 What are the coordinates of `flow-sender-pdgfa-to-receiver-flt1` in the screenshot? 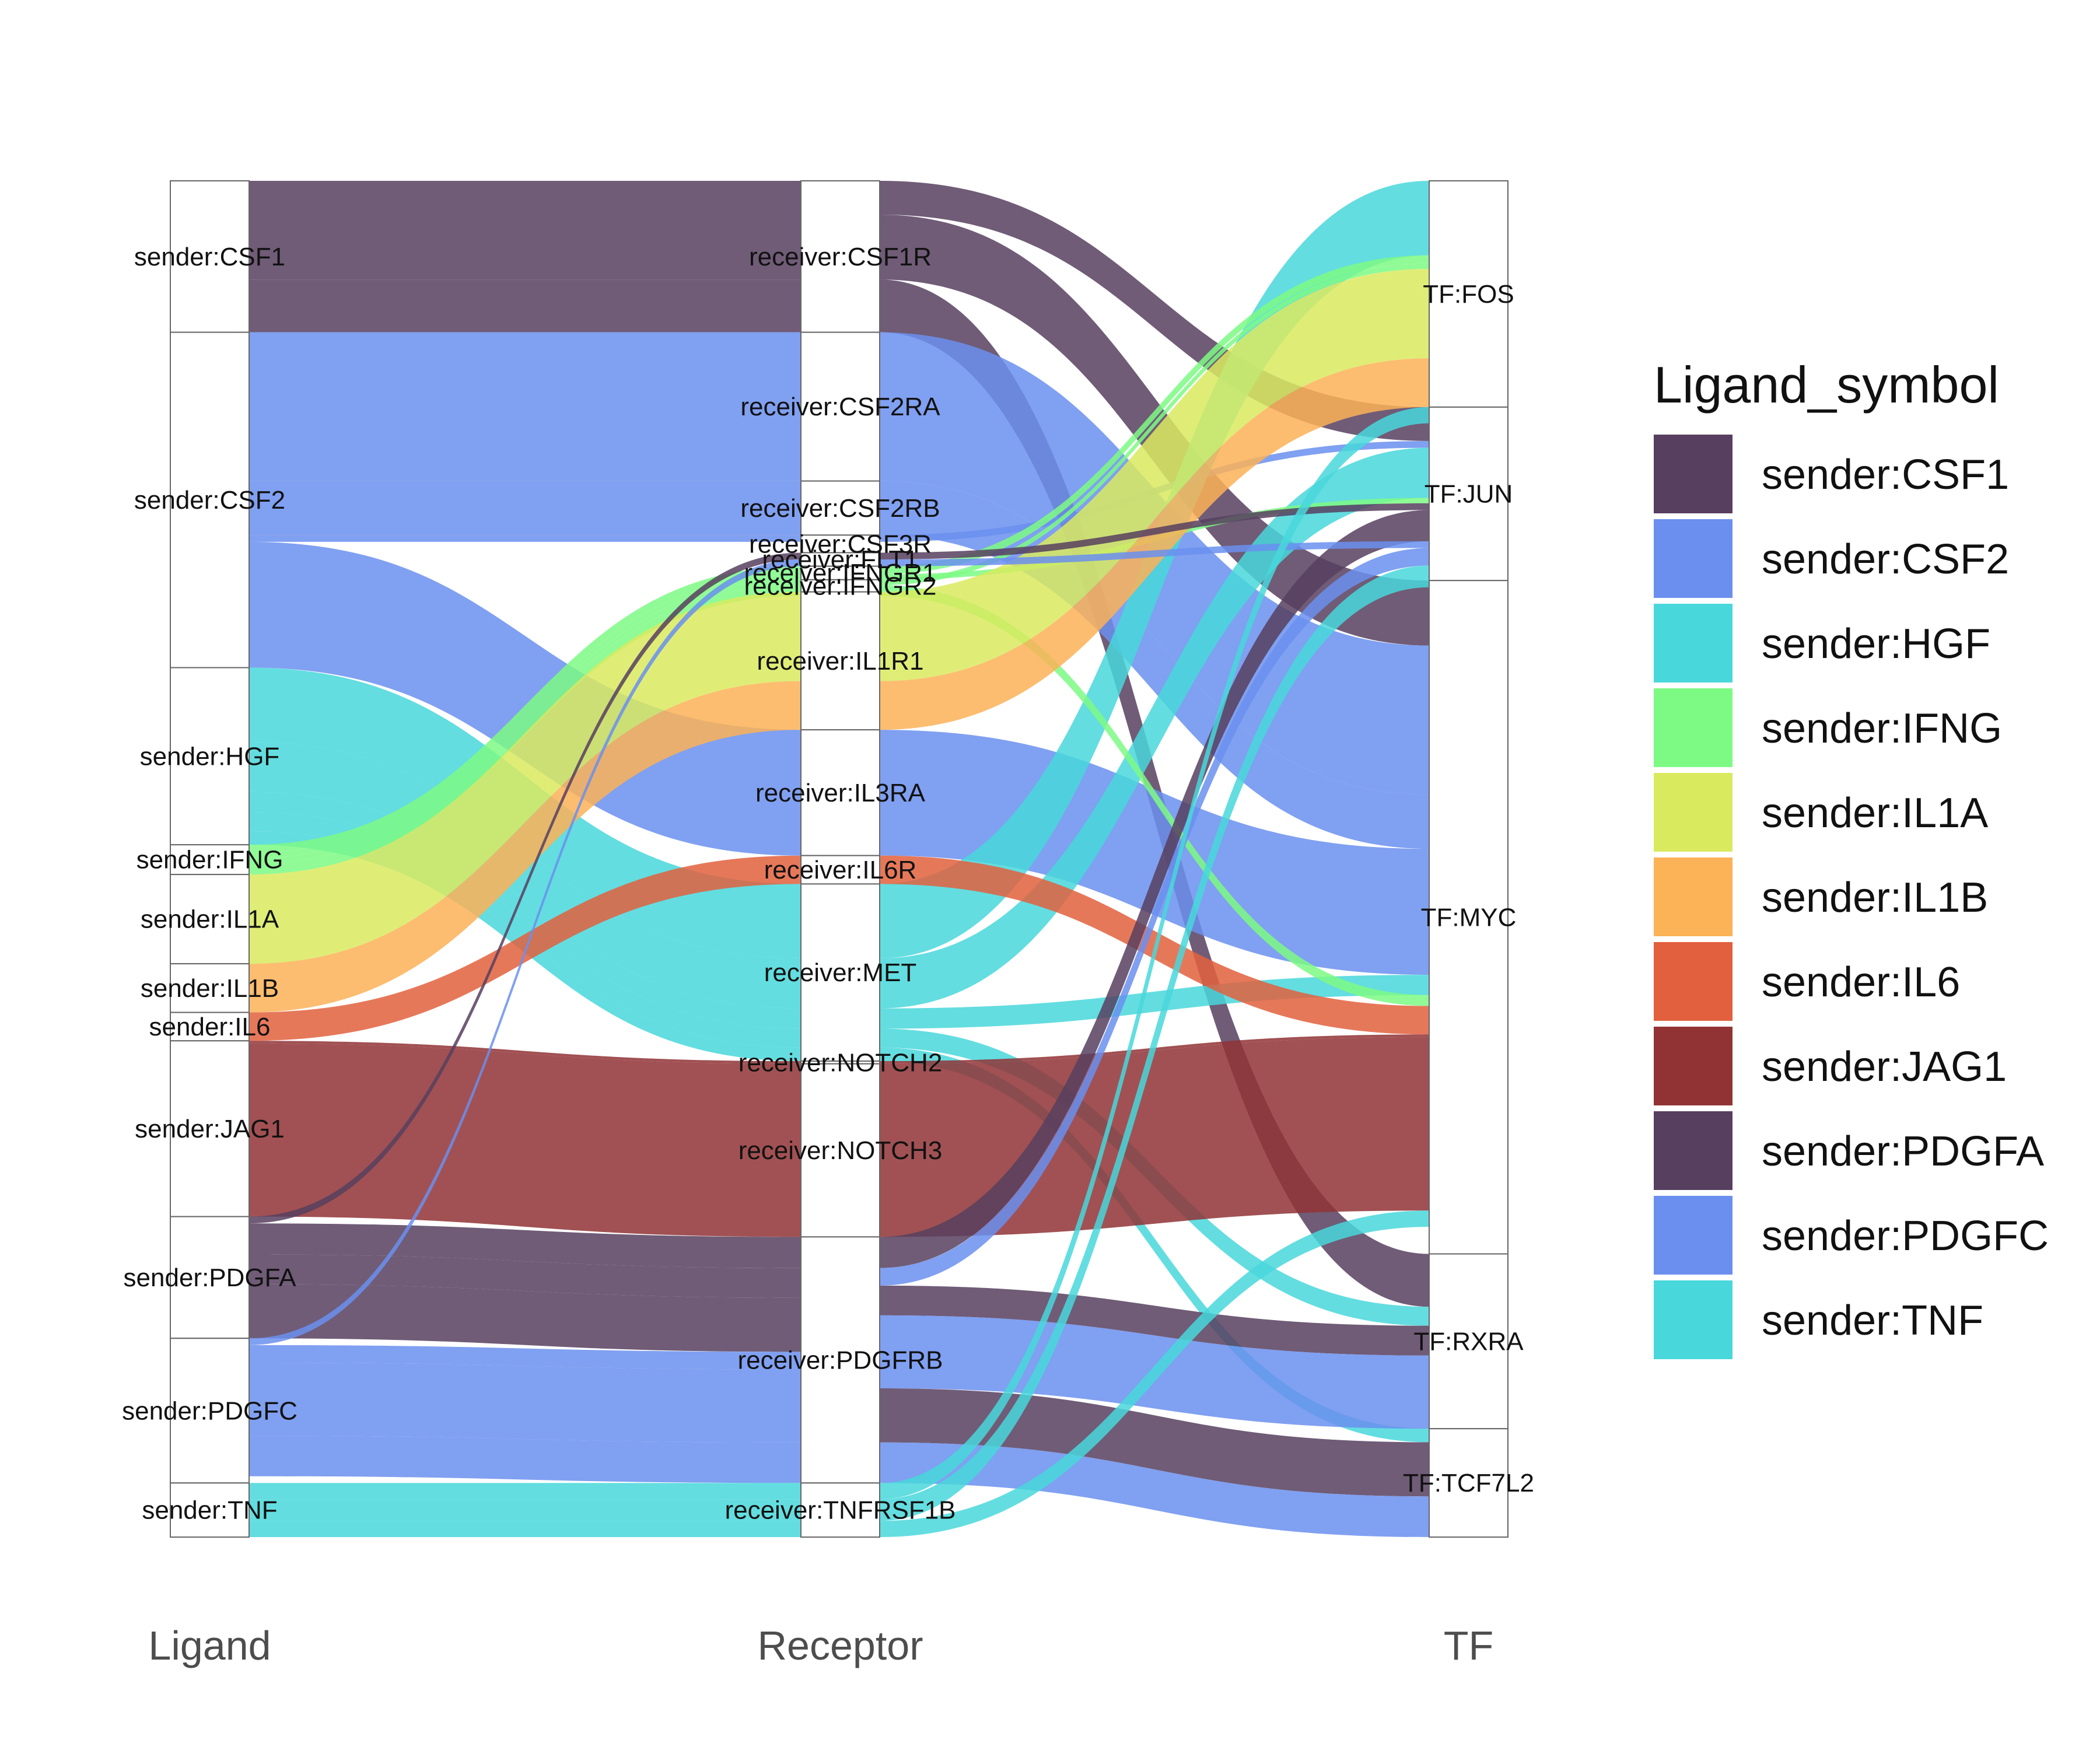 It's located at (525, 888).